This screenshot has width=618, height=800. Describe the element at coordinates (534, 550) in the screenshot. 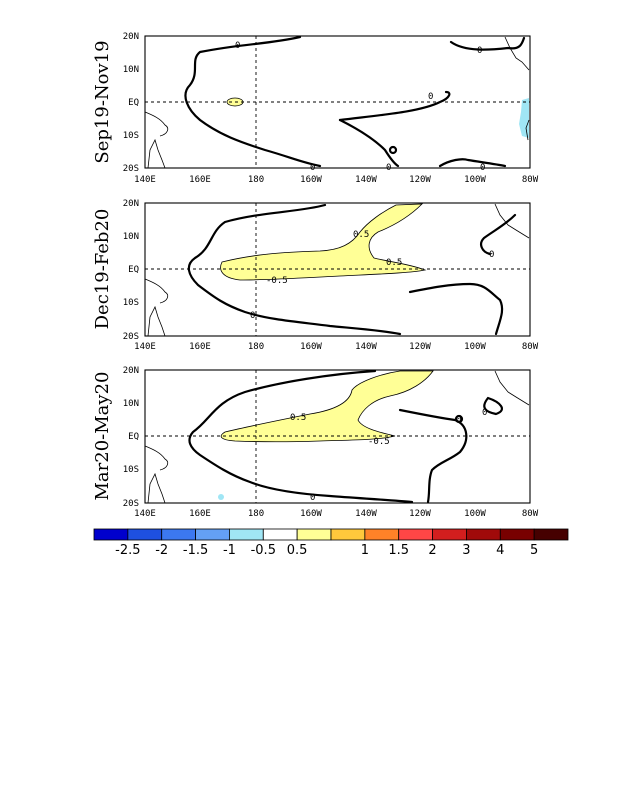

I see `colorbar-label: 5` at that location.